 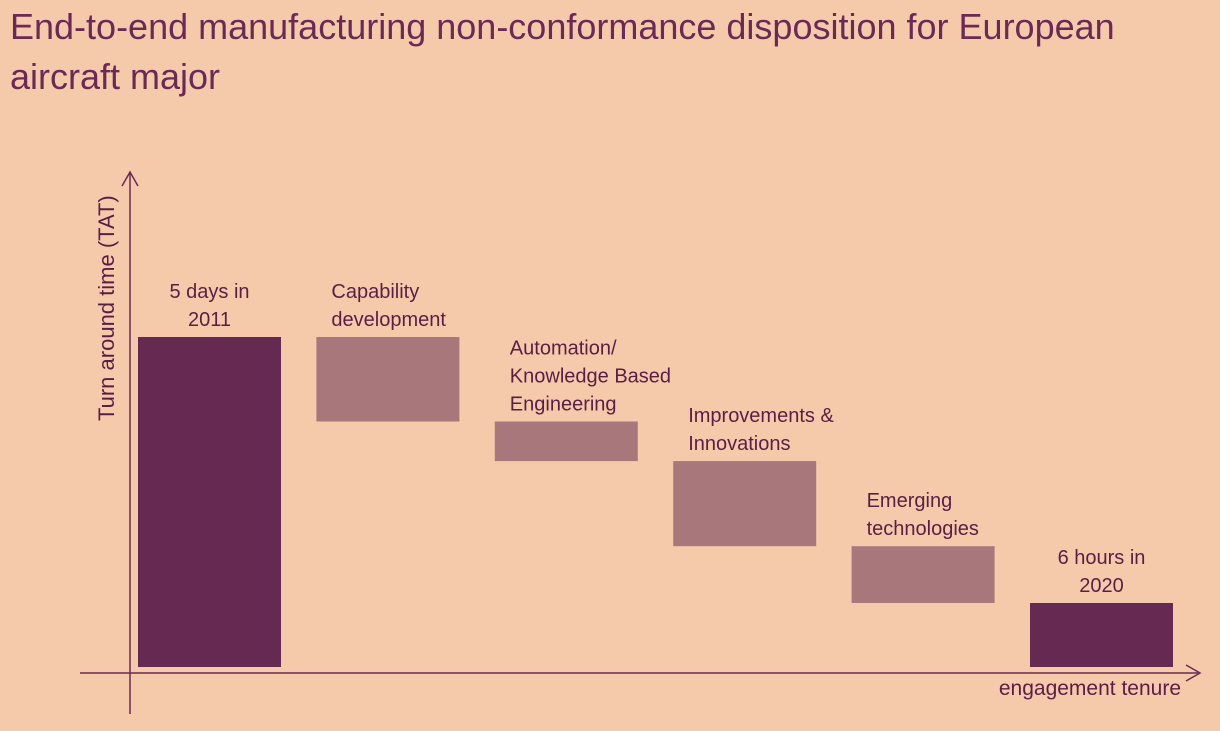 What do you see at coordinates (563, 349) in the screenshot?
I see `bar-label-line: Automation/` at bounding box center [563, 349].